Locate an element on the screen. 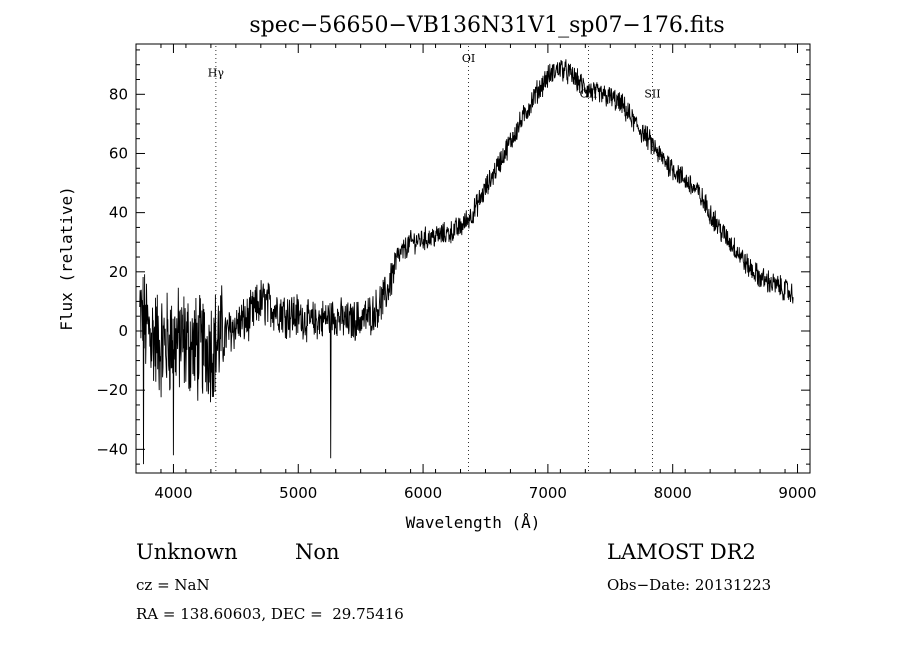 The image size is (900, 650). y-axis-label: Flux (relative) is located at coordinates (66, 258).